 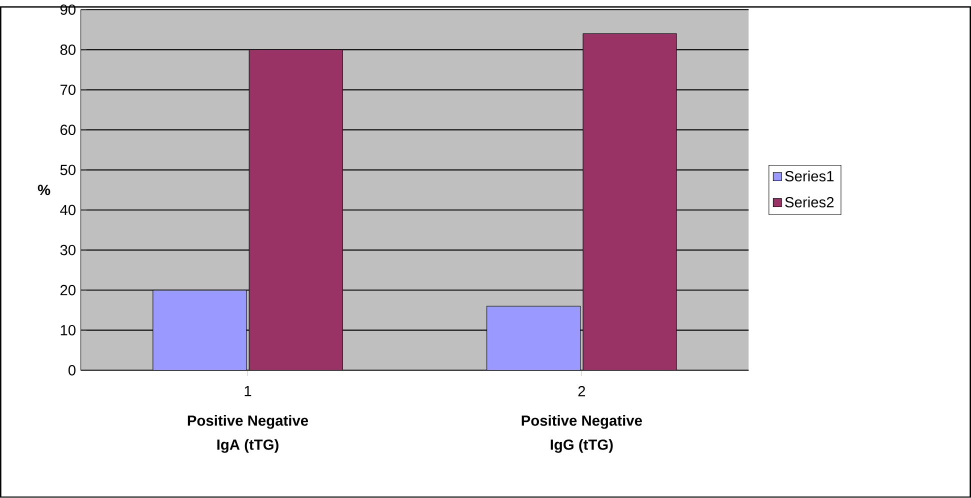 What do you see at coordinates (72, 370) in the screenshot?
I see `y-tick-label: 0` at bounding box center [72, 370].